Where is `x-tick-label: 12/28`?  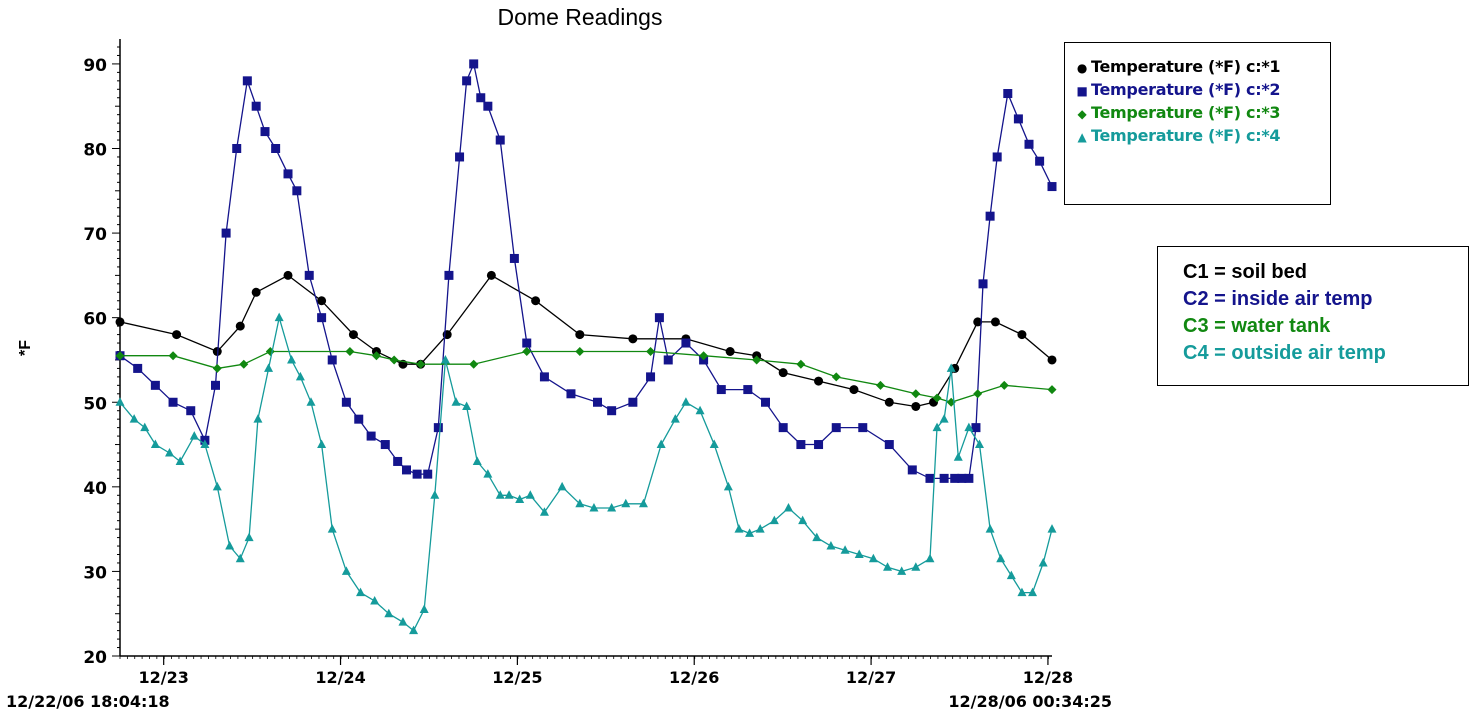 x-tick-label: 12/28 is located at coordinates (1048, 677).